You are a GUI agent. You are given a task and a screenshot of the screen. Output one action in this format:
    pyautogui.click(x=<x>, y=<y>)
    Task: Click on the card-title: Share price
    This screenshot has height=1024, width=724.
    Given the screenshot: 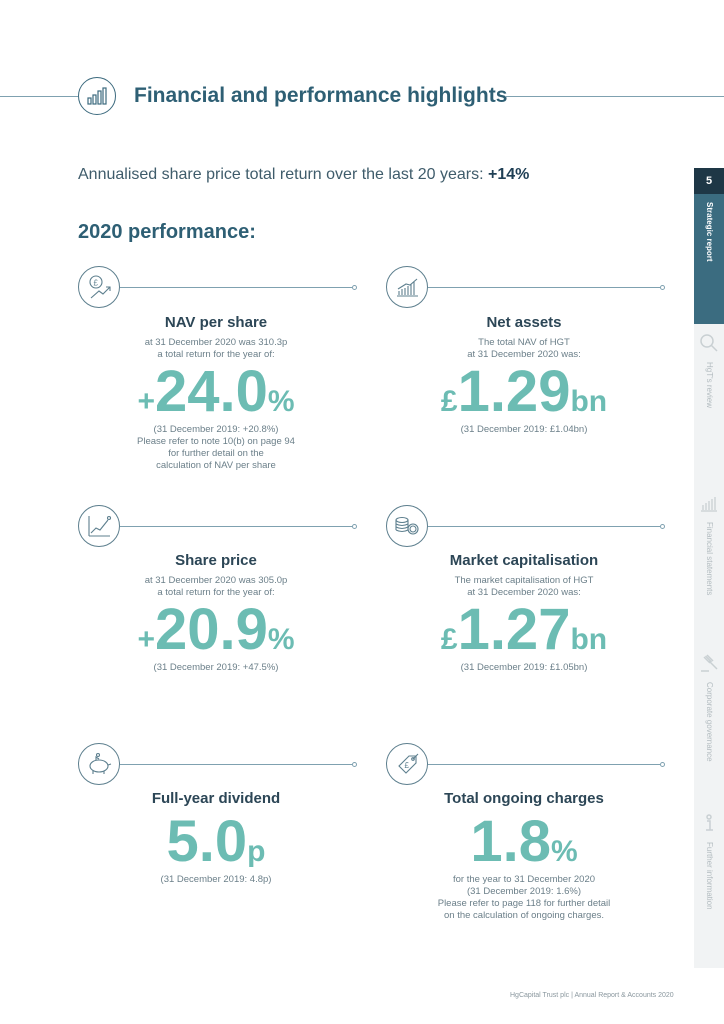 What is the action you would take?
    pyautogui.click(x=216, y=560)
    